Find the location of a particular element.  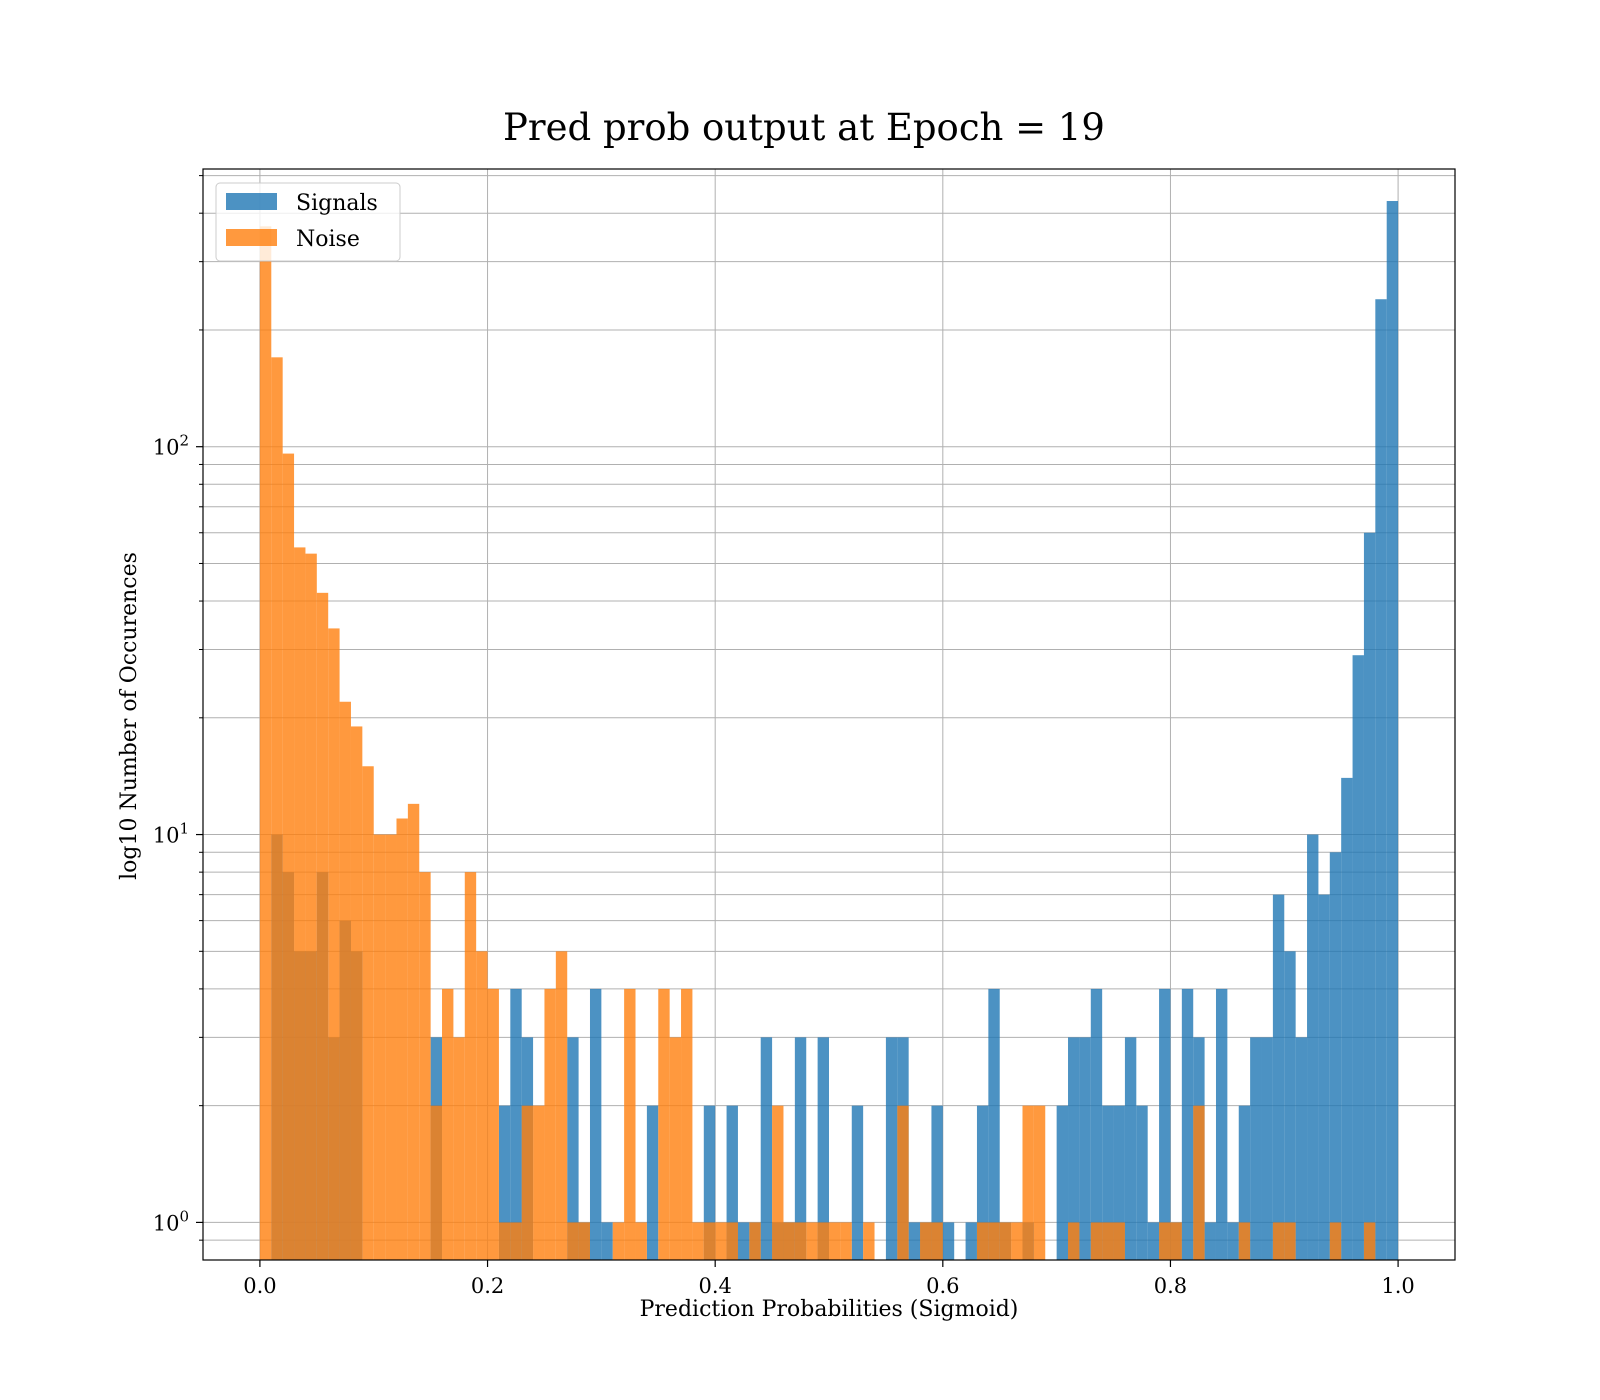

x-axis-label: Prediction Probabilities (Sigmoid) is located at coordinates (829, 1309).